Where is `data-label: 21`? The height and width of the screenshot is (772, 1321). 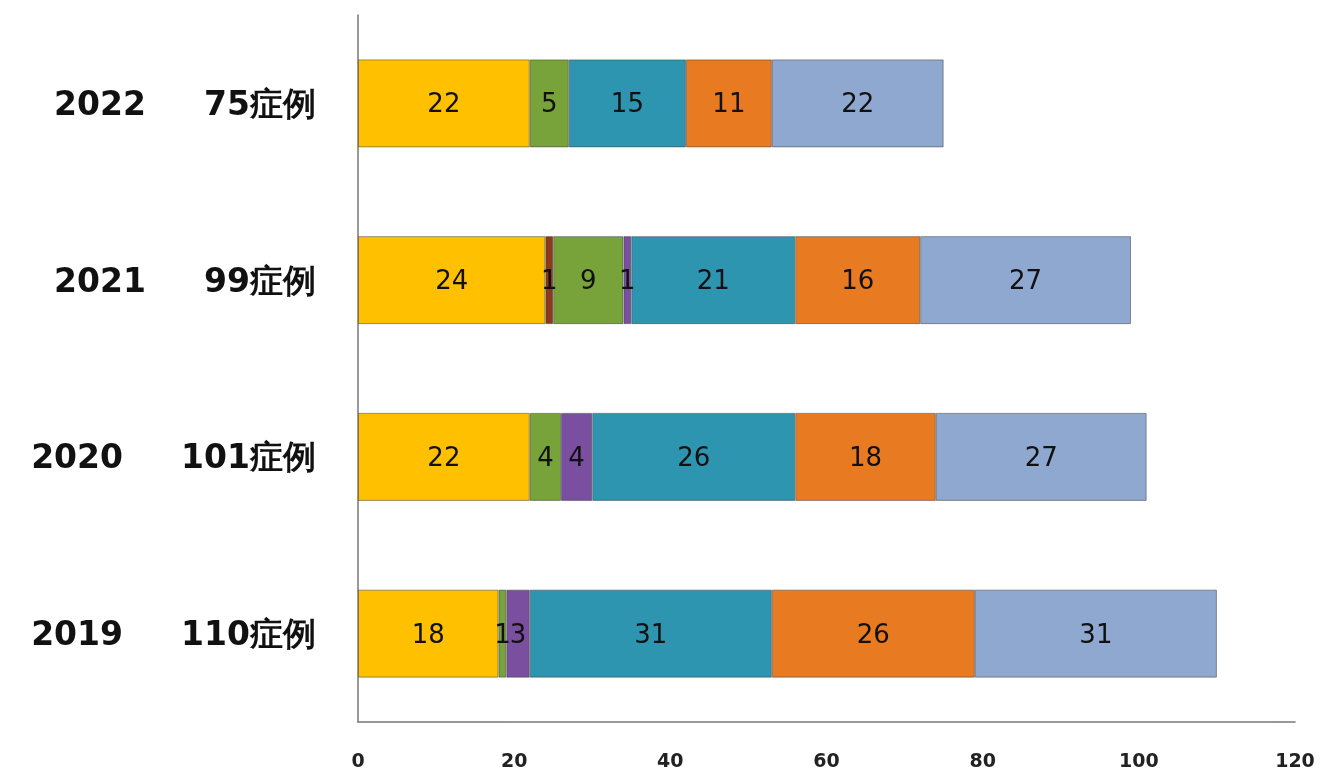
data-label: 21 is located at coordinates (713, 280).